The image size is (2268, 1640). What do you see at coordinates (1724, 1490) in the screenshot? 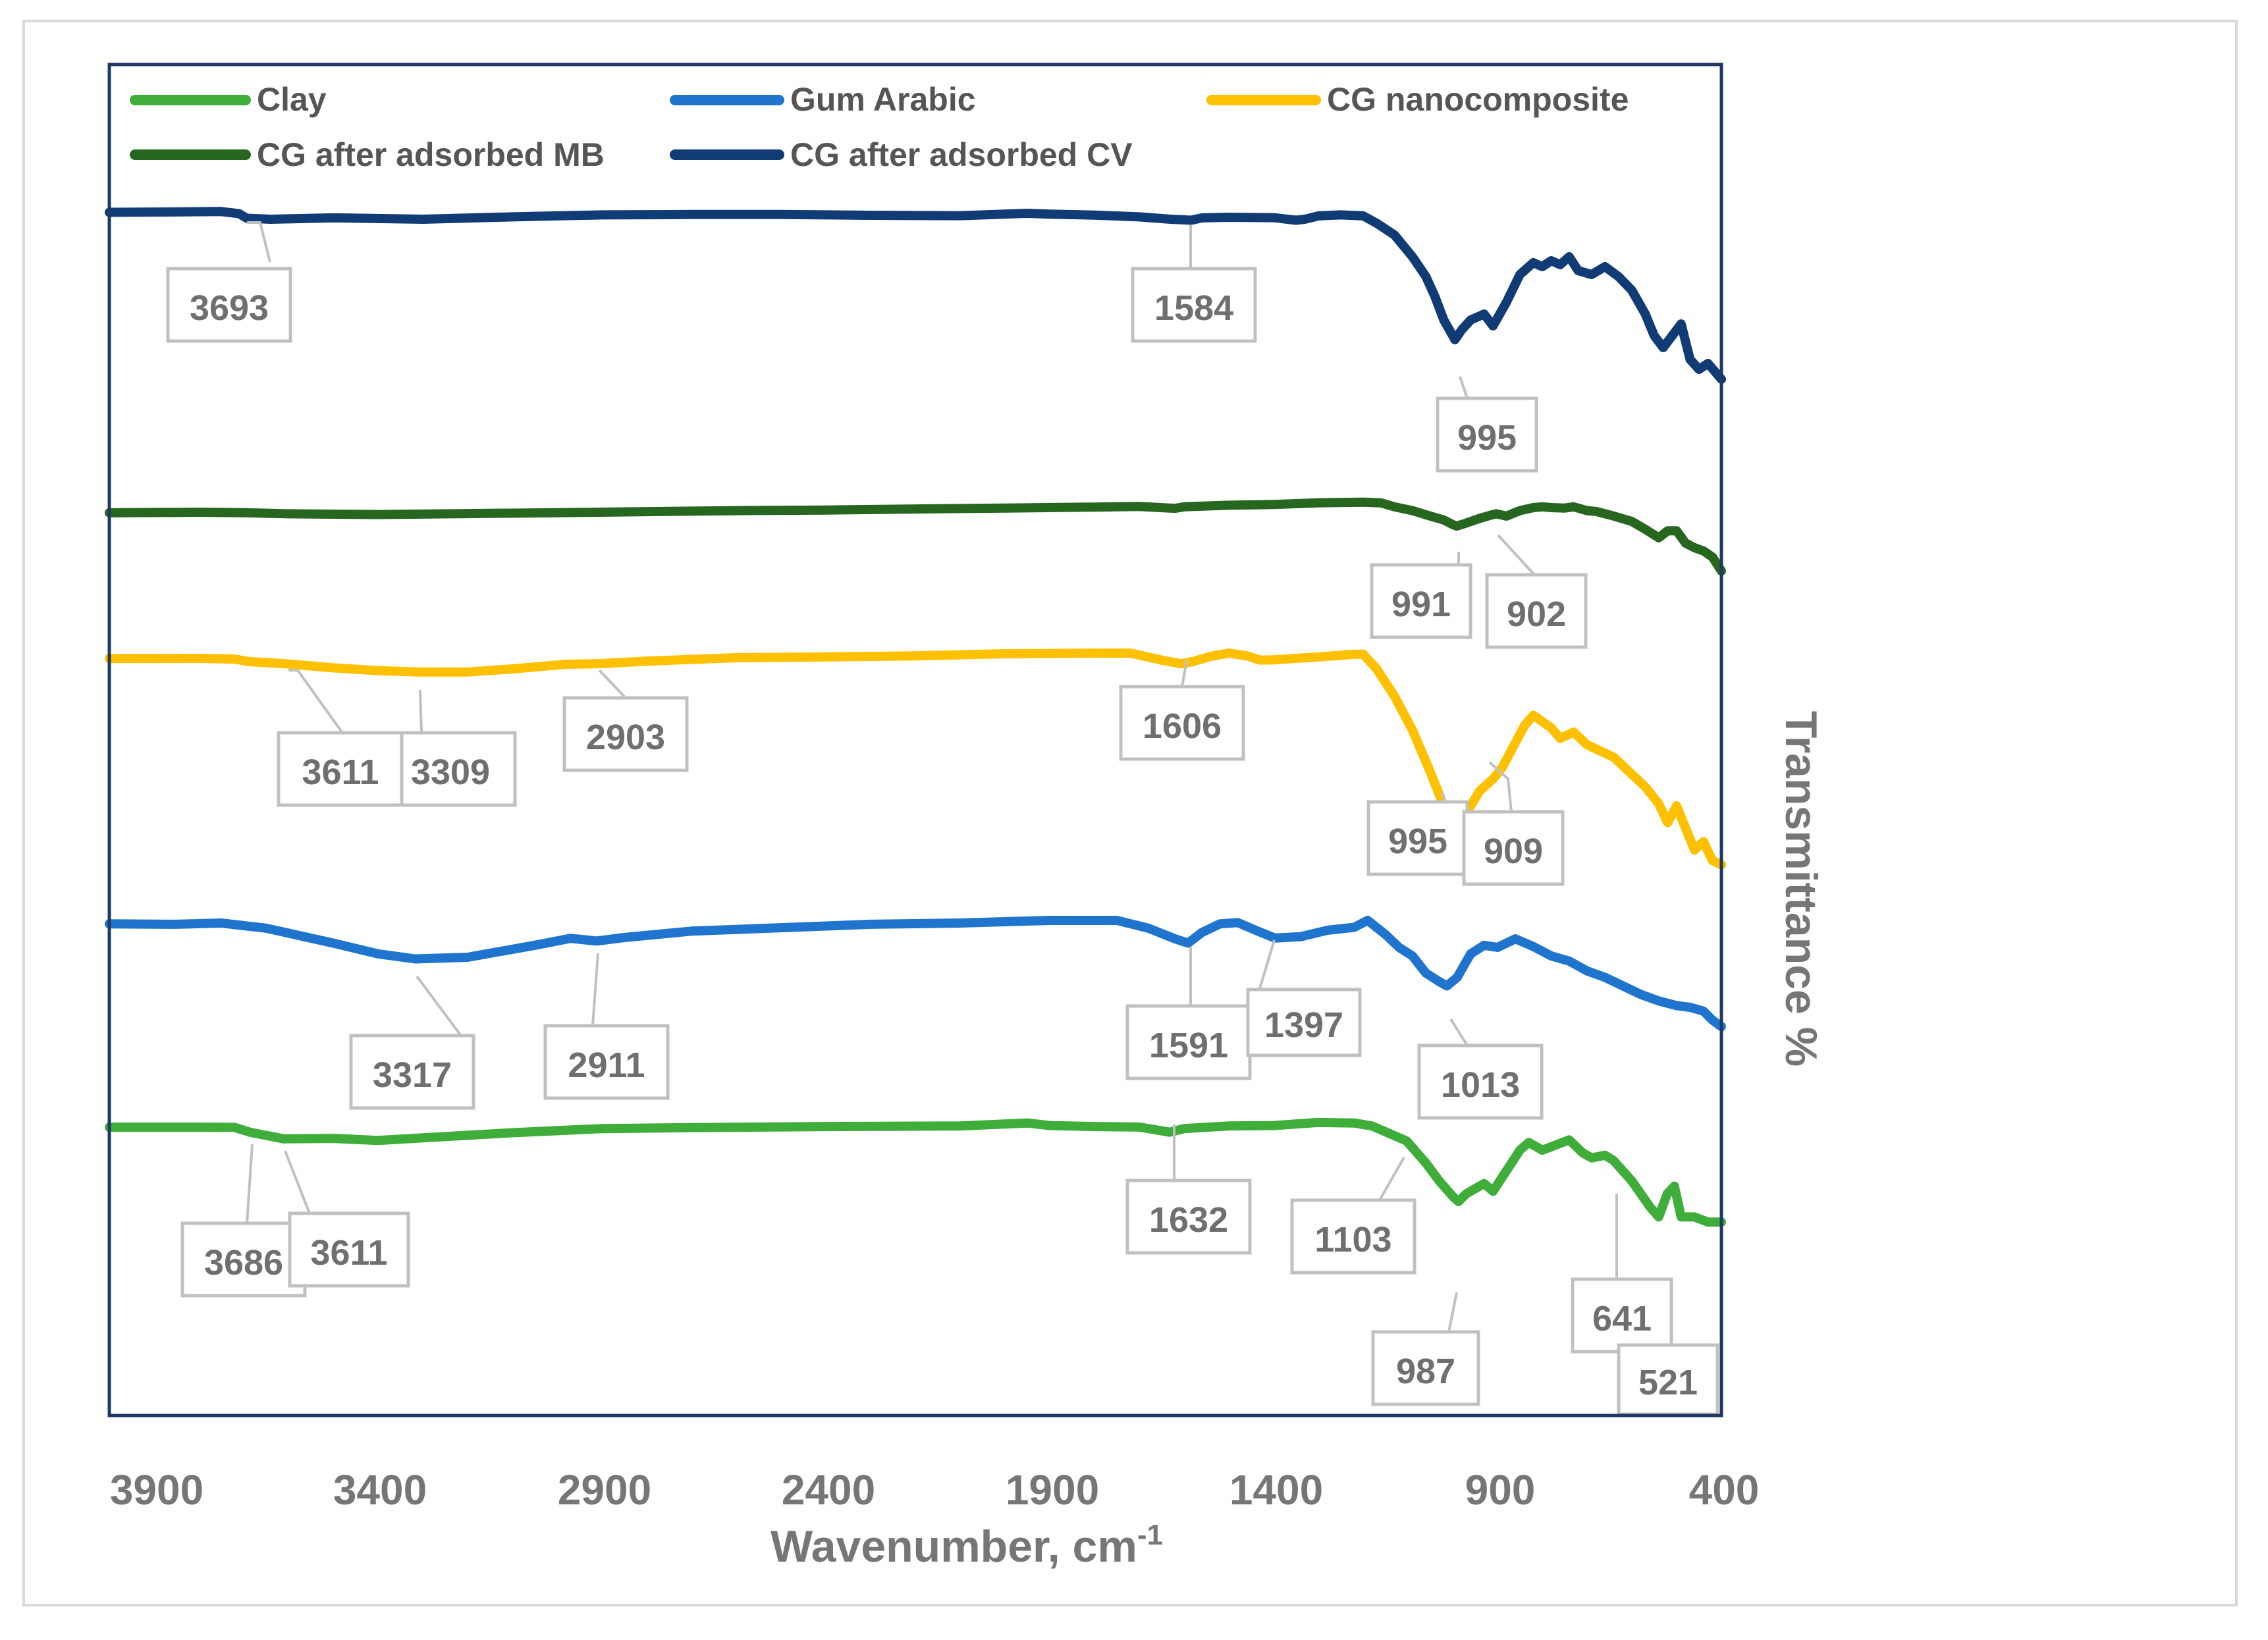
I see `x-tick-label: 400` at bounding box center [1724, 1490].